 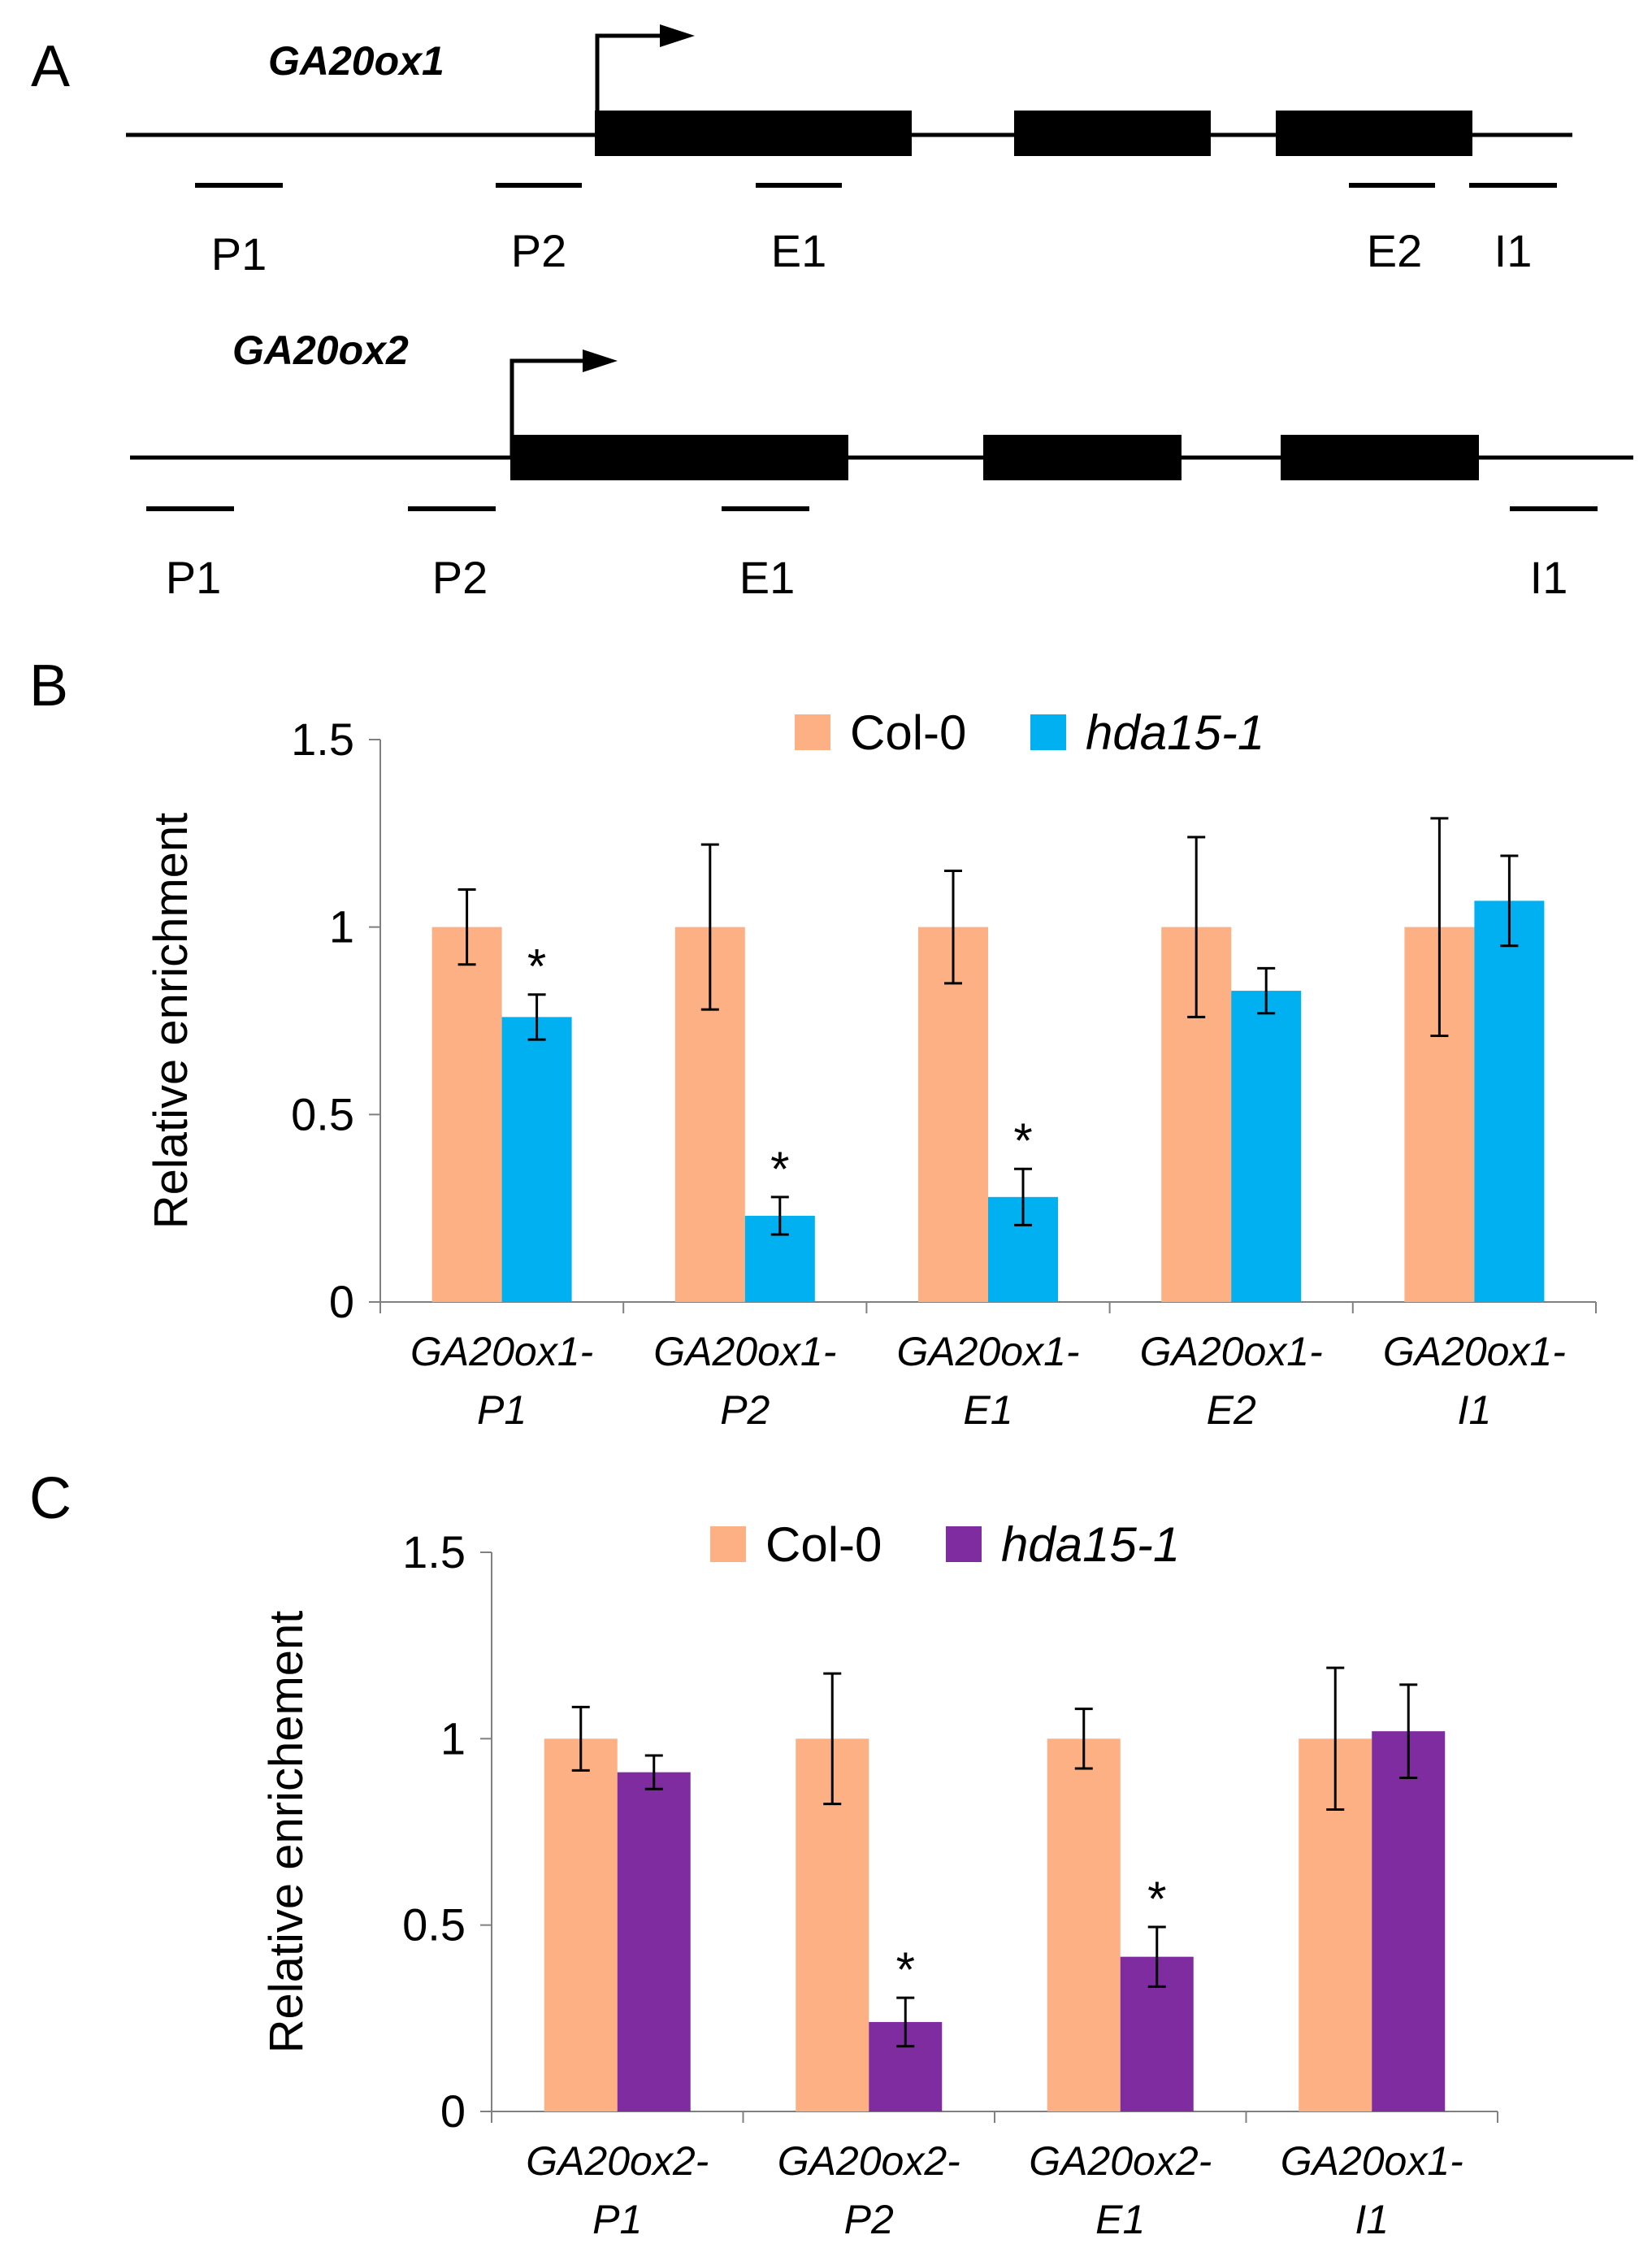 I want to click on panel-label-c: C, so click(x=51, y=1498).